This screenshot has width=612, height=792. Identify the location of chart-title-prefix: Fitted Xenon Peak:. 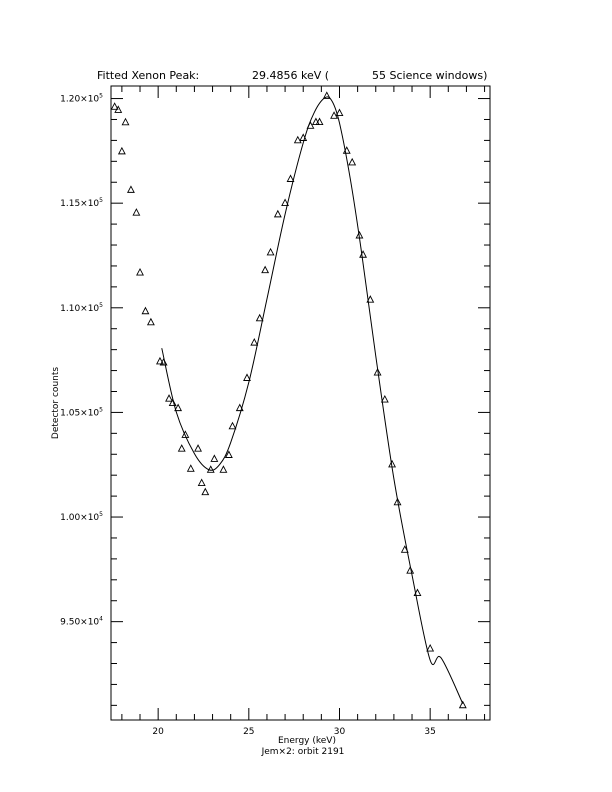
(148, 75).